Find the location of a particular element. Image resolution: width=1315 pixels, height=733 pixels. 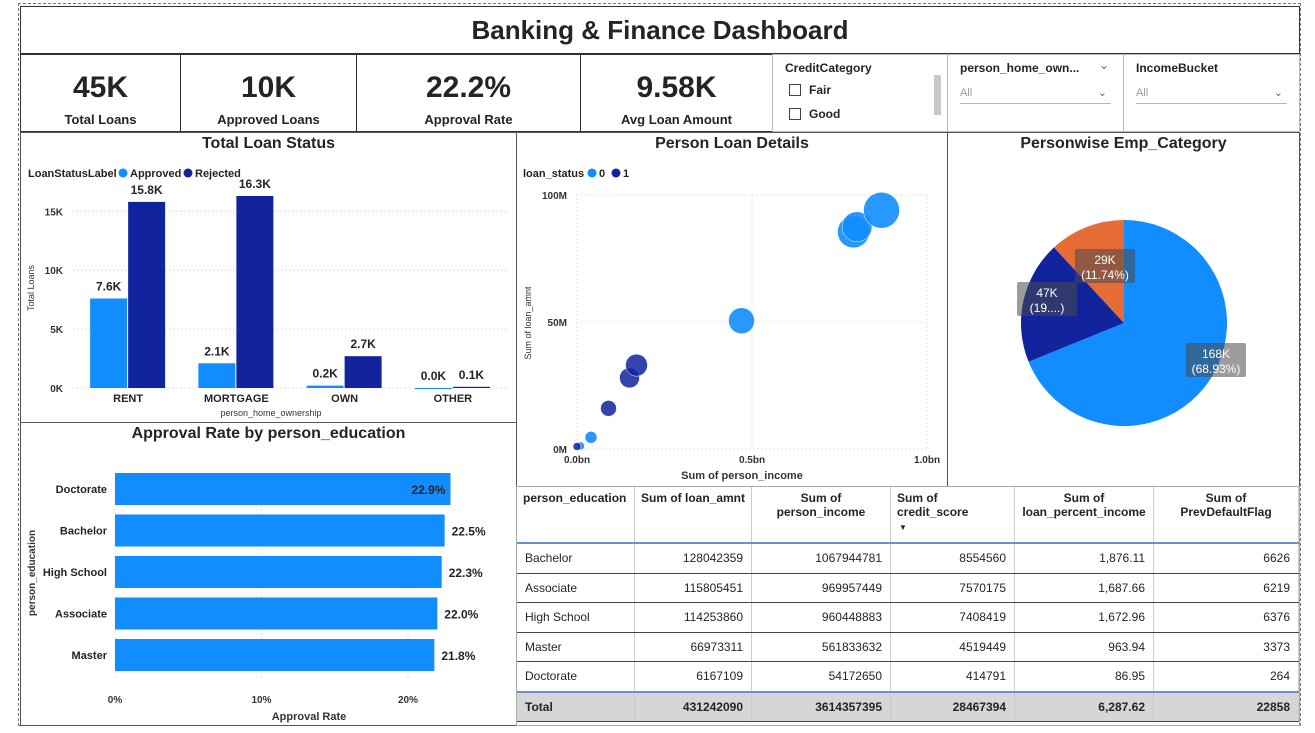

table-cell: 66973311 is located at coordinates (693, 647).